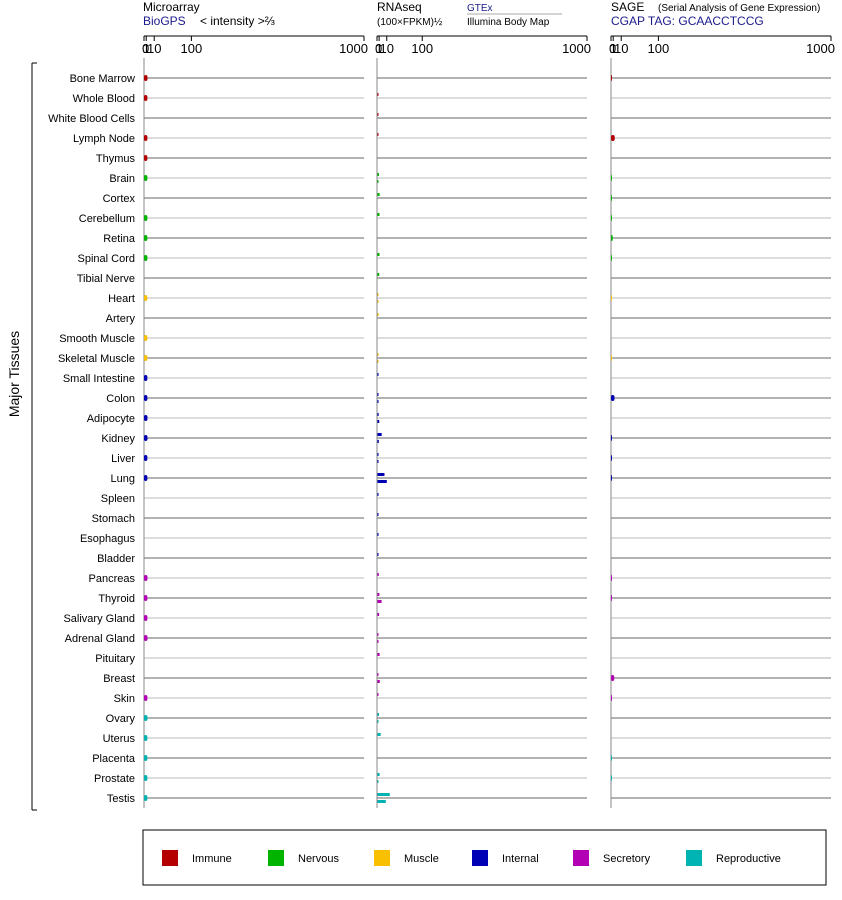  I want to click on tissue-label-kidney: Kidney, so click(118, 439).